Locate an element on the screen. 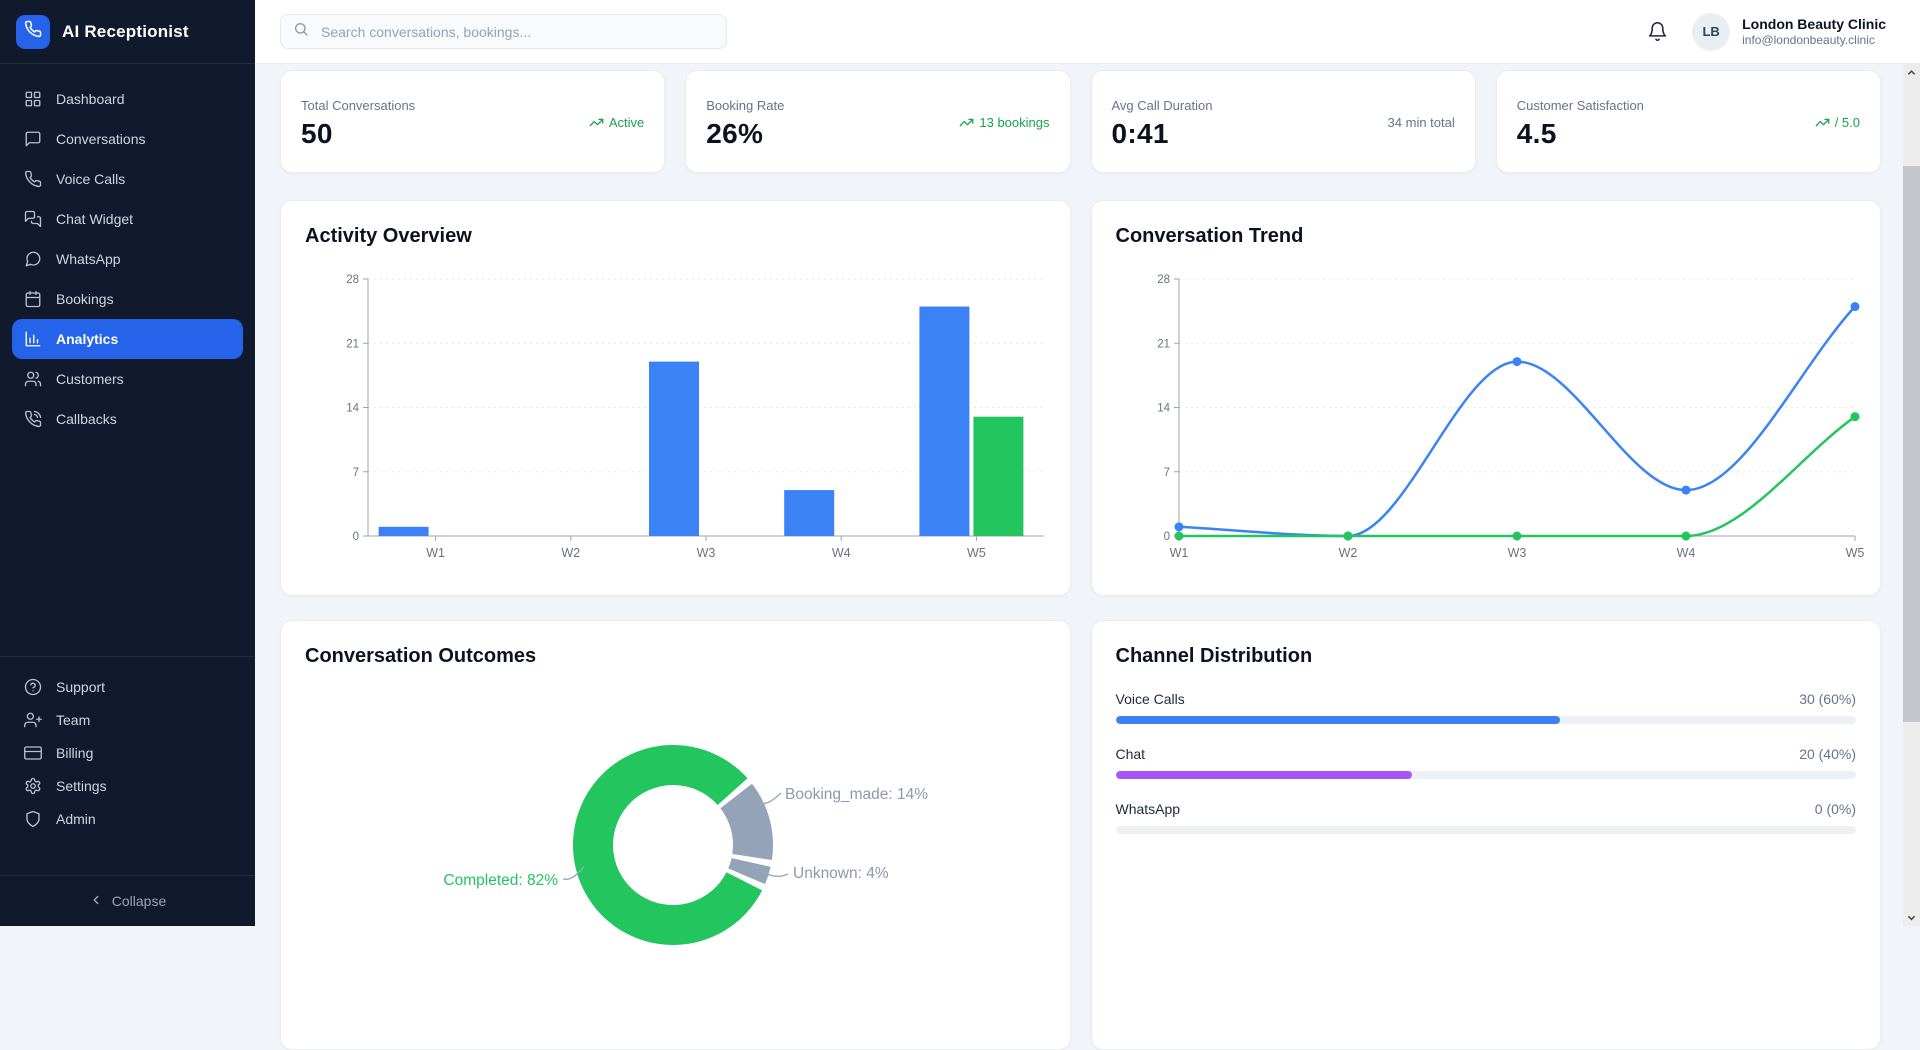  scroll-up-arrow-icon is located at coordinates (1911, 72).